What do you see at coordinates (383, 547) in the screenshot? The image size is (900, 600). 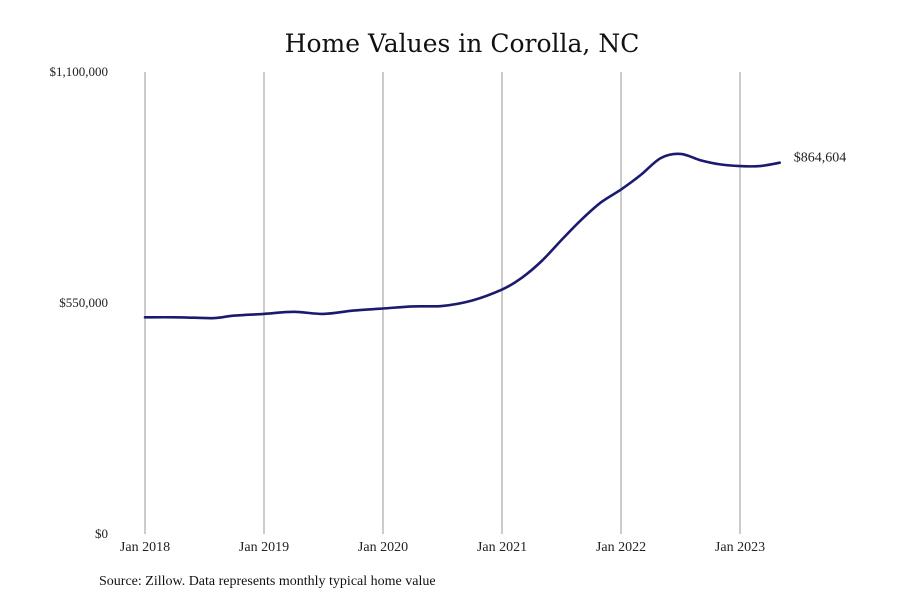 I see `x-tick-label: Jan 2020` at bounding box center [383, 547].